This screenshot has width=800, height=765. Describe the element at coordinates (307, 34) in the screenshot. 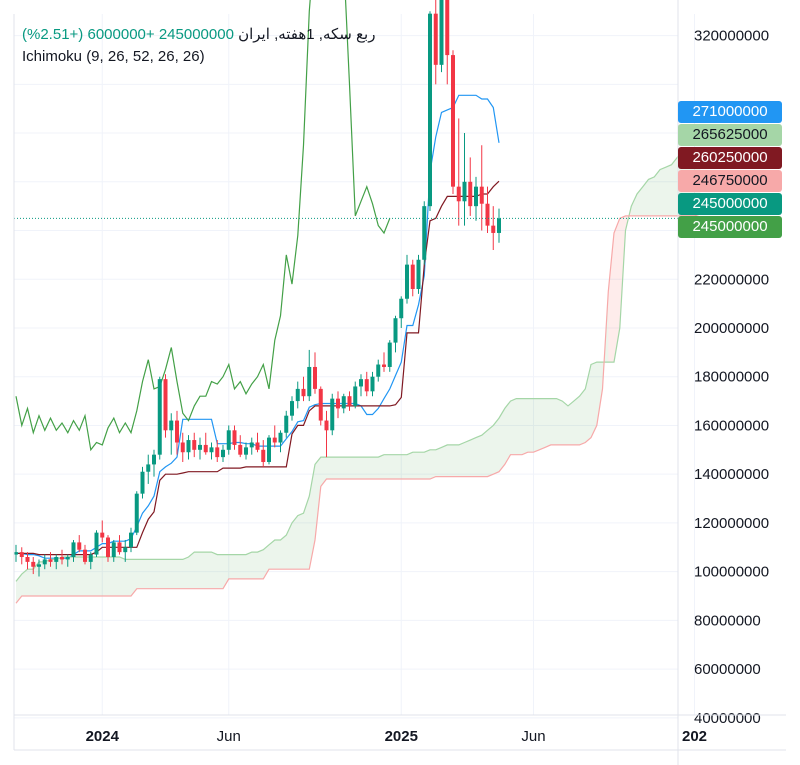

I see `legend-symbol: ربع سکه, 1هفته, ایران` at that location.